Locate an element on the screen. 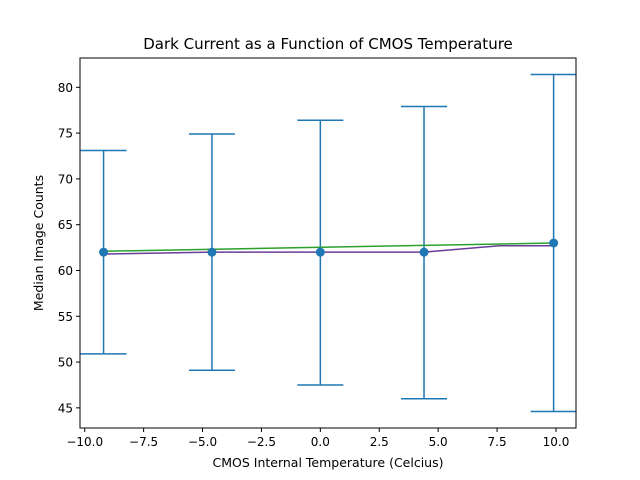 The image size is (640, 480). y-tick-label: 45 is located at coordinates (65, 408).